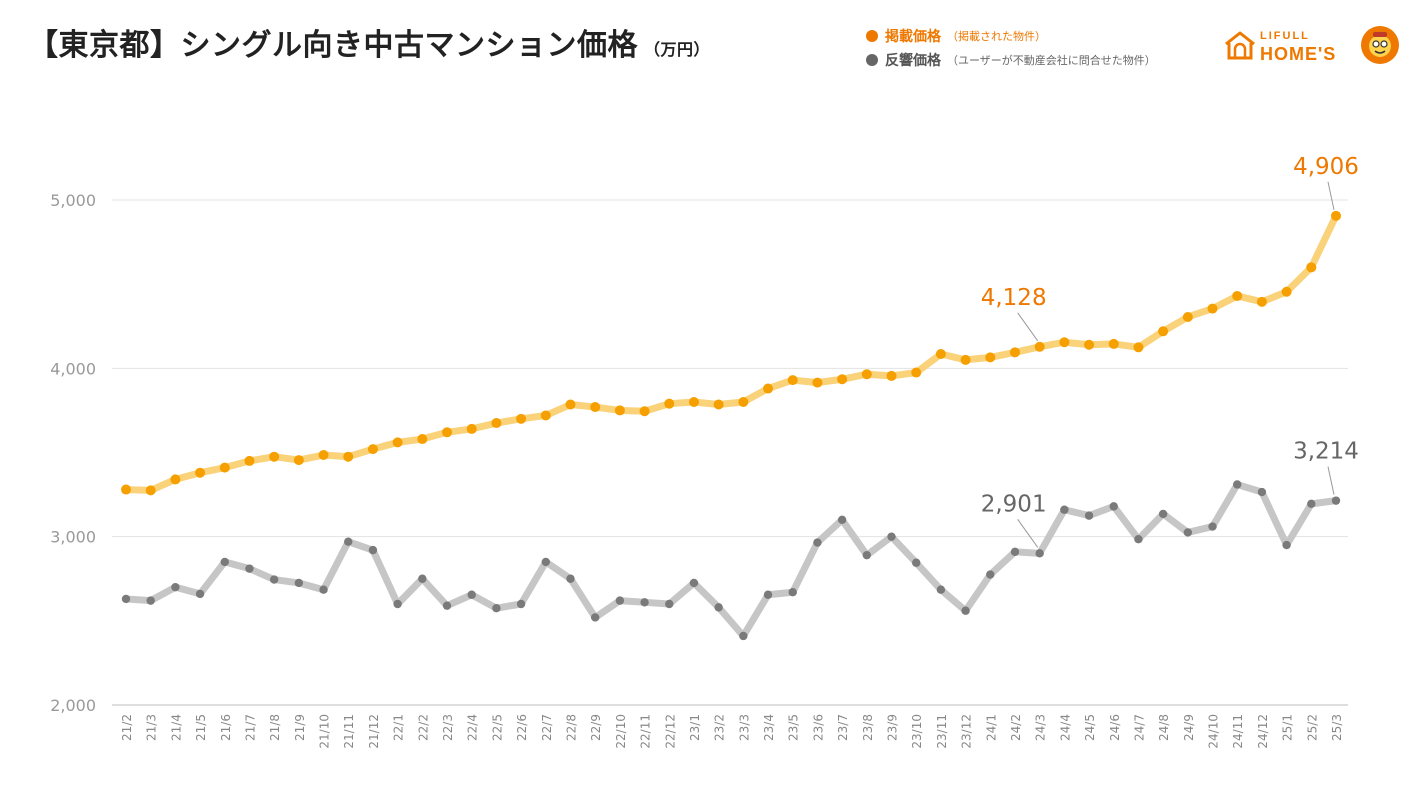  I want to click on legend-response-note: （ユーザーが不動産会社に問合せた物件）, so click(1051, 60).